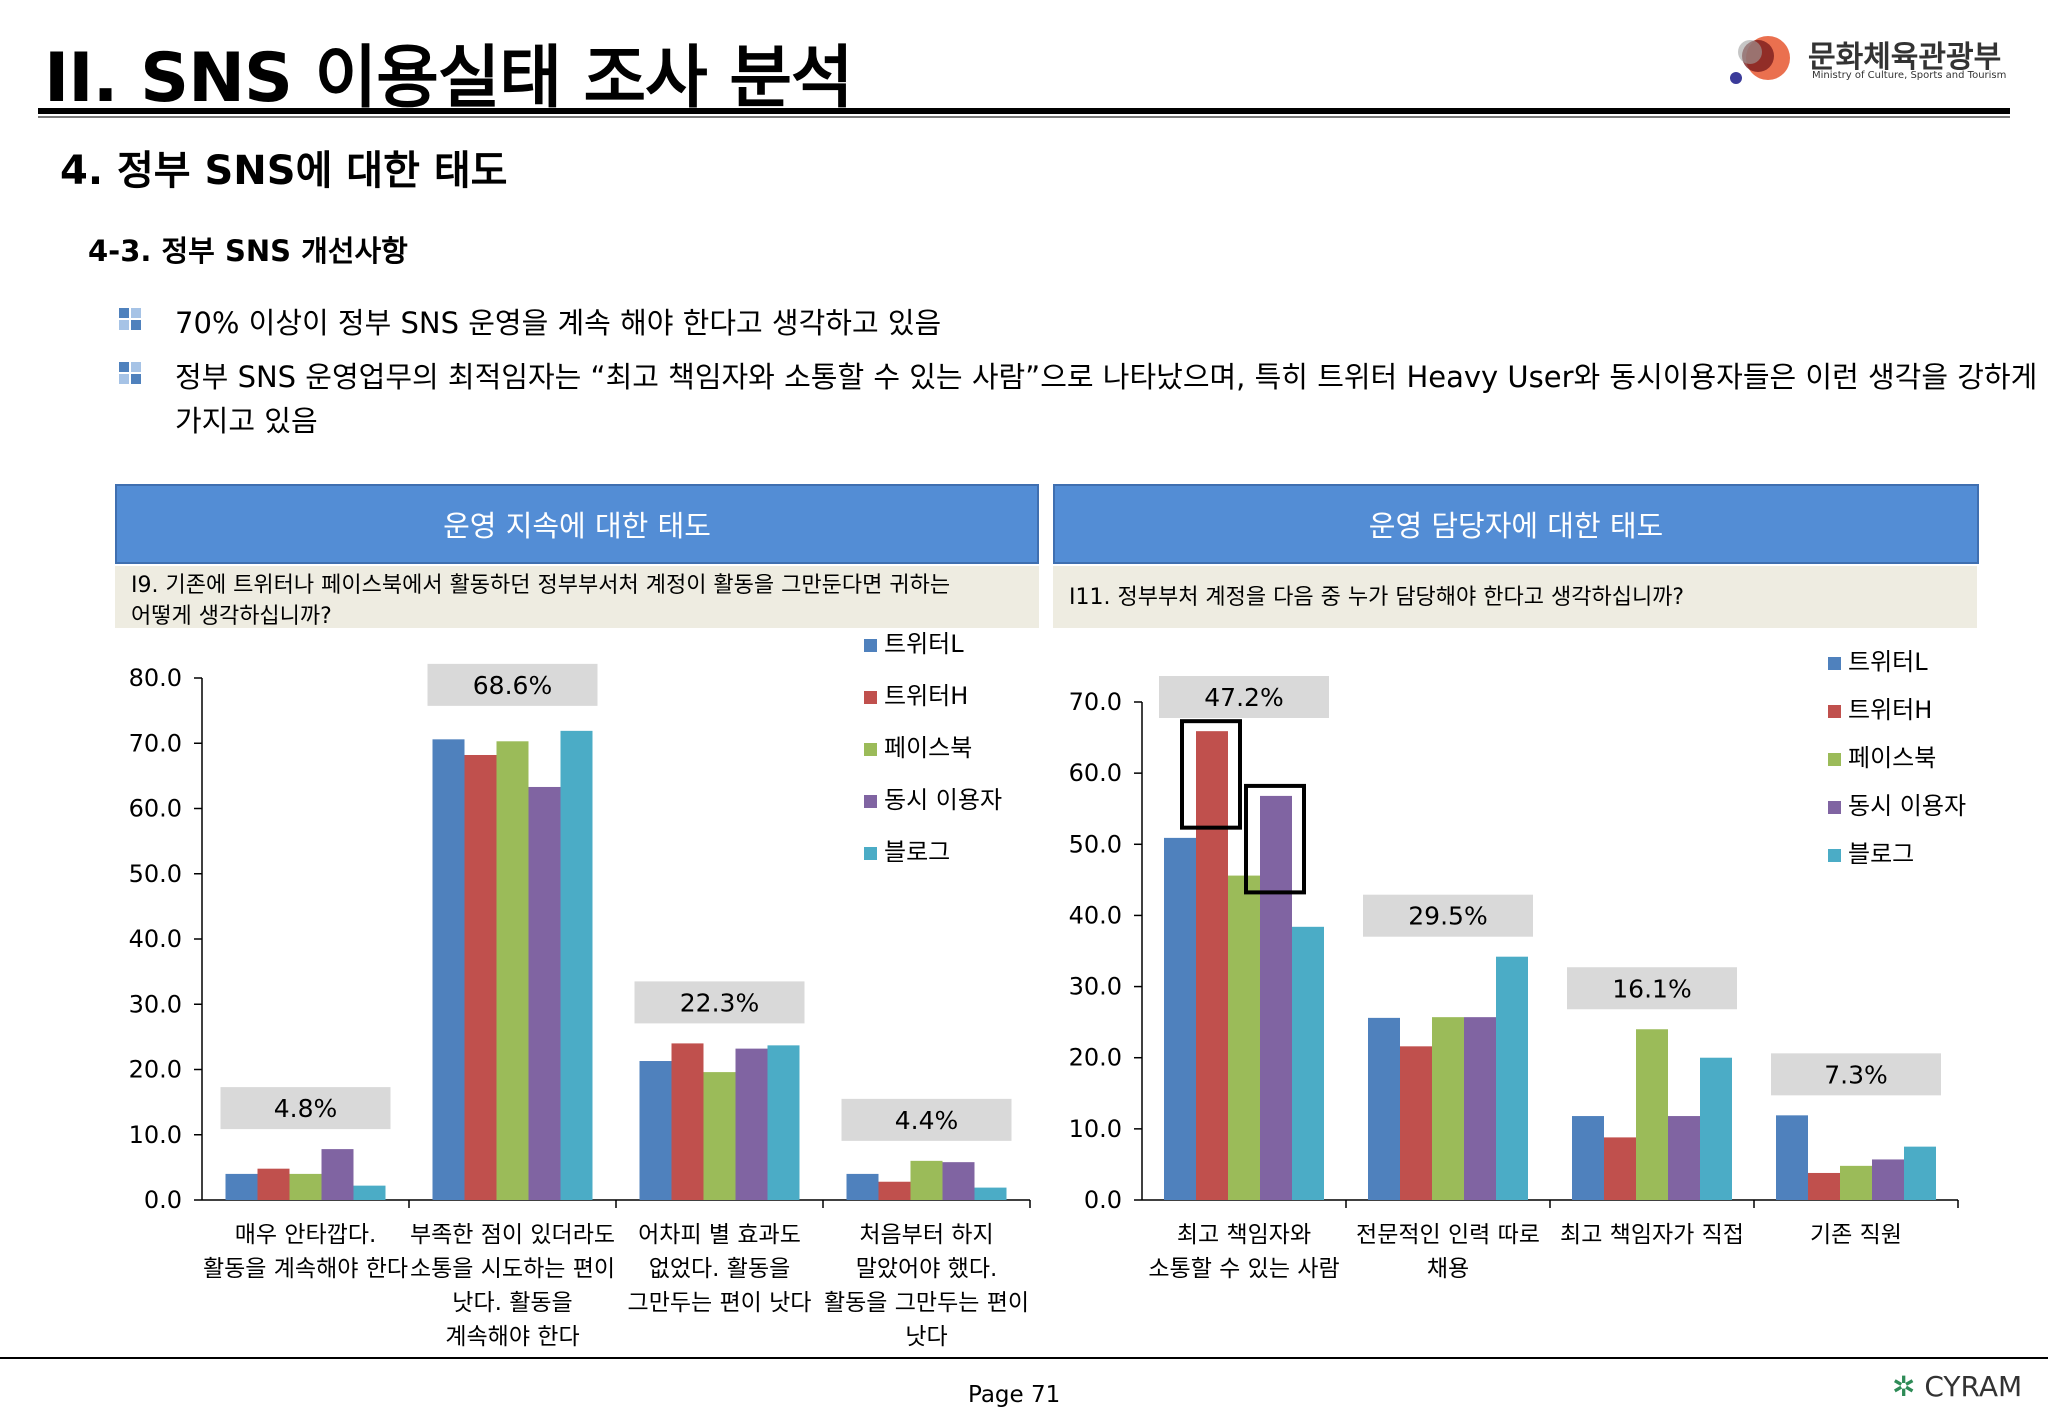 The image size is (2048, 1418). What do you see at coordinates (1448, 1269) in the screenshot?
I see `category-label: 채용` at bounding box center [1448, 1269].